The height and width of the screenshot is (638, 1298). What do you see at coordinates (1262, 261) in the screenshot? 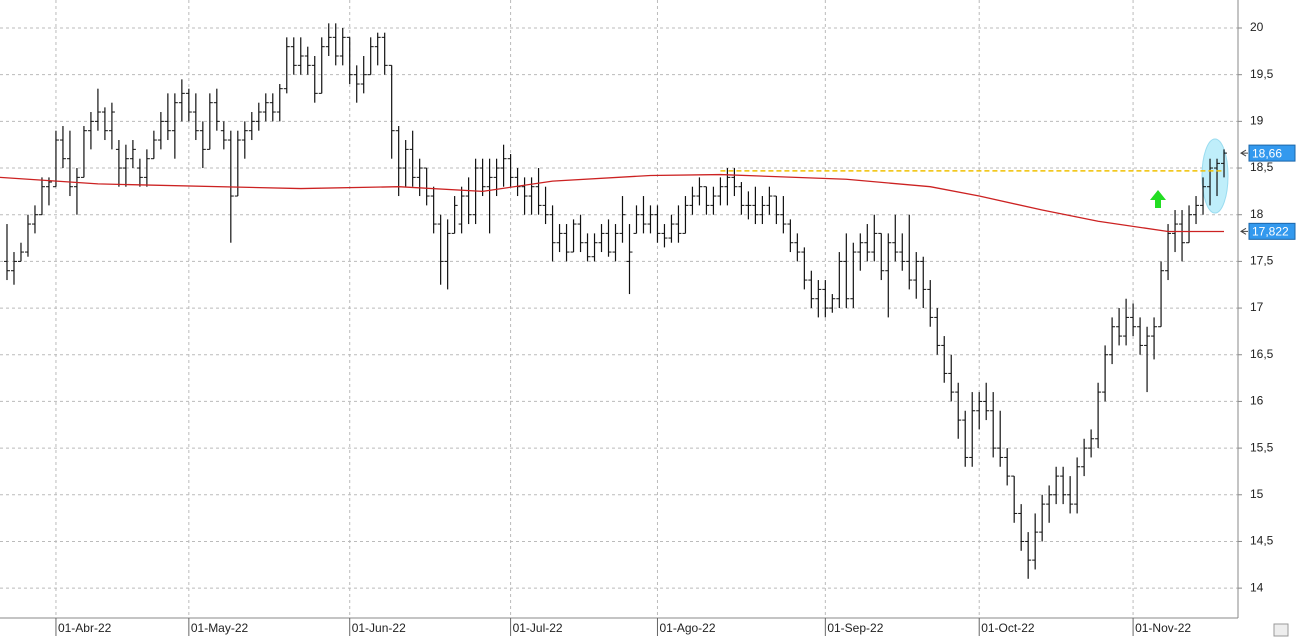
I see `y-tick-label: 17,5` at bounding box center [1262, 261].